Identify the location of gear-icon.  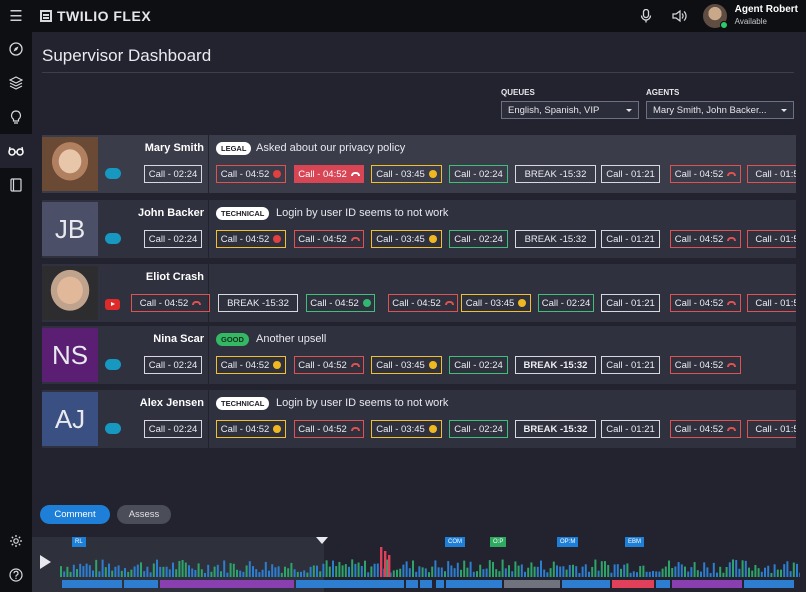
(16, 541).